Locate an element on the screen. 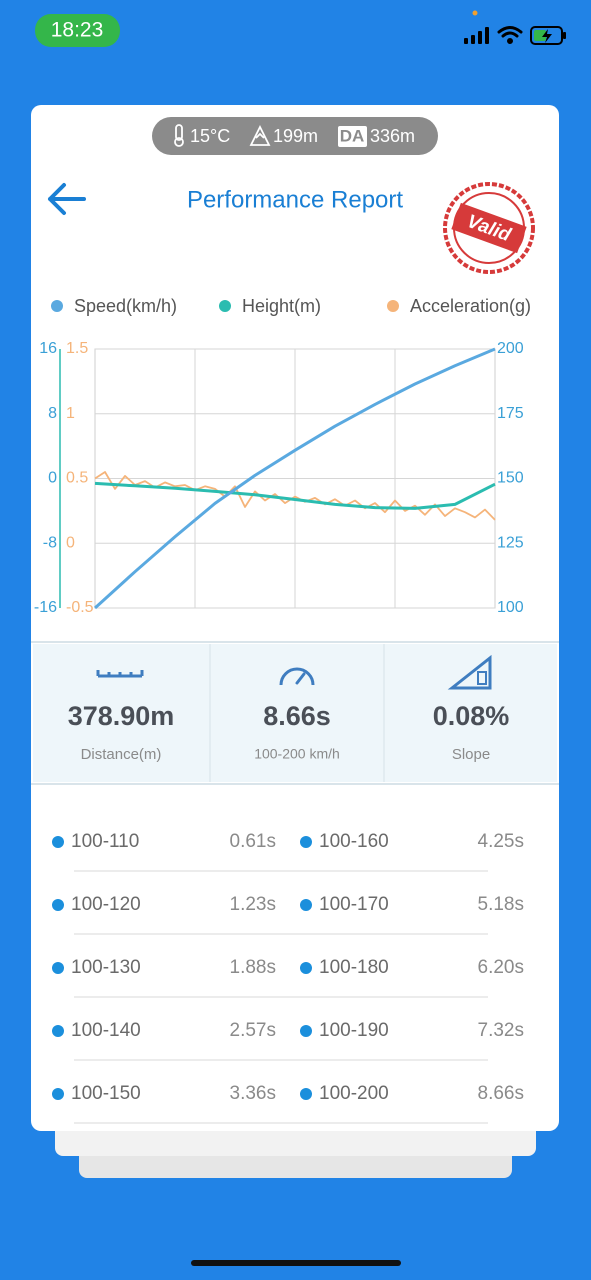  split-range: 100-150 is located at coordinates (106, 1093).